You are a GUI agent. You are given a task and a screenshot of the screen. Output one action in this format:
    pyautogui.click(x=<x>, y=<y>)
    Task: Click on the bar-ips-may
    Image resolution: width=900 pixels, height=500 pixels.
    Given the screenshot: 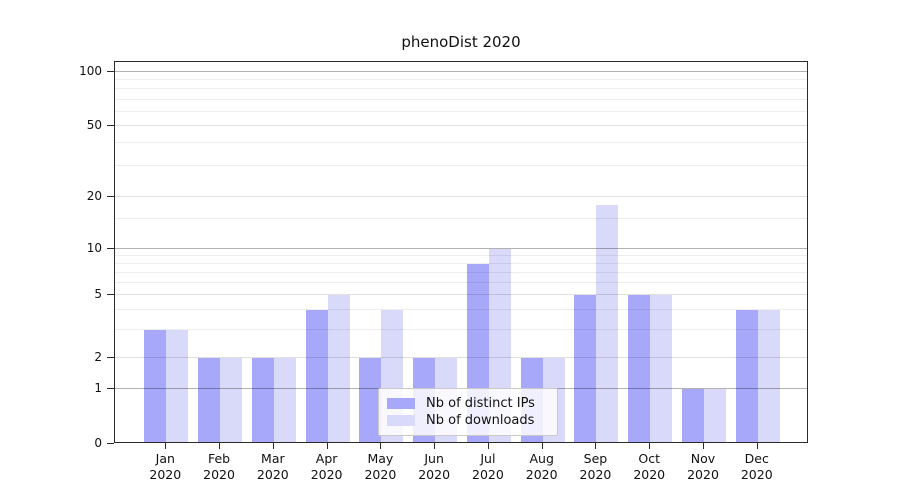 What is the action you would take?
    pyautogui.click(x=370, y=399)
    